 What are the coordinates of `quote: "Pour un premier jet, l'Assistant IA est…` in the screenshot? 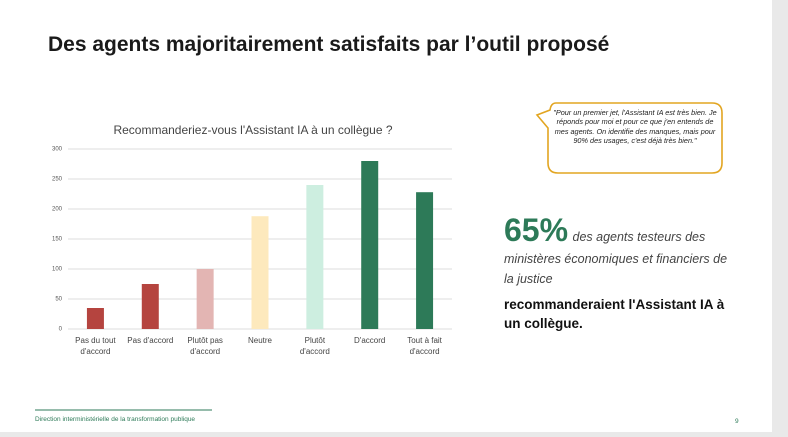 It's located at (635, 127).